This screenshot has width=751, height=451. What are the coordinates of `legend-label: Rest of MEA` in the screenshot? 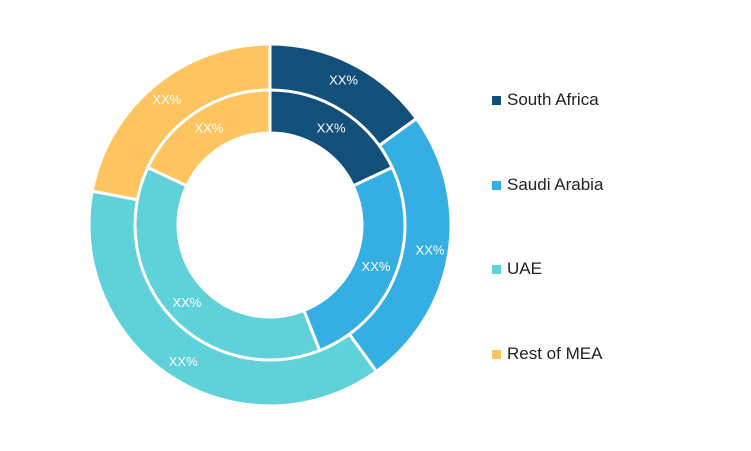 It's located at (555, 353).